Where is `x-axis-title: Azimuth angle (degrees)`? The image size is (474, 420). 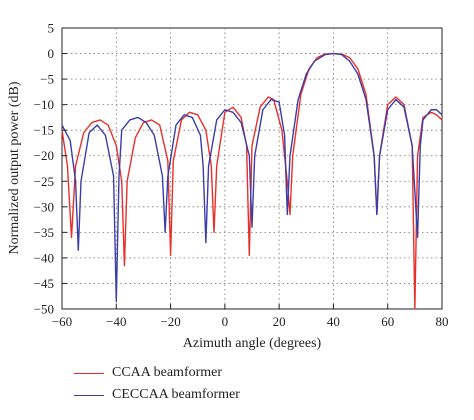 x-axis-title: Azimuth angle (degrees) is located at coordinates (252, 343).